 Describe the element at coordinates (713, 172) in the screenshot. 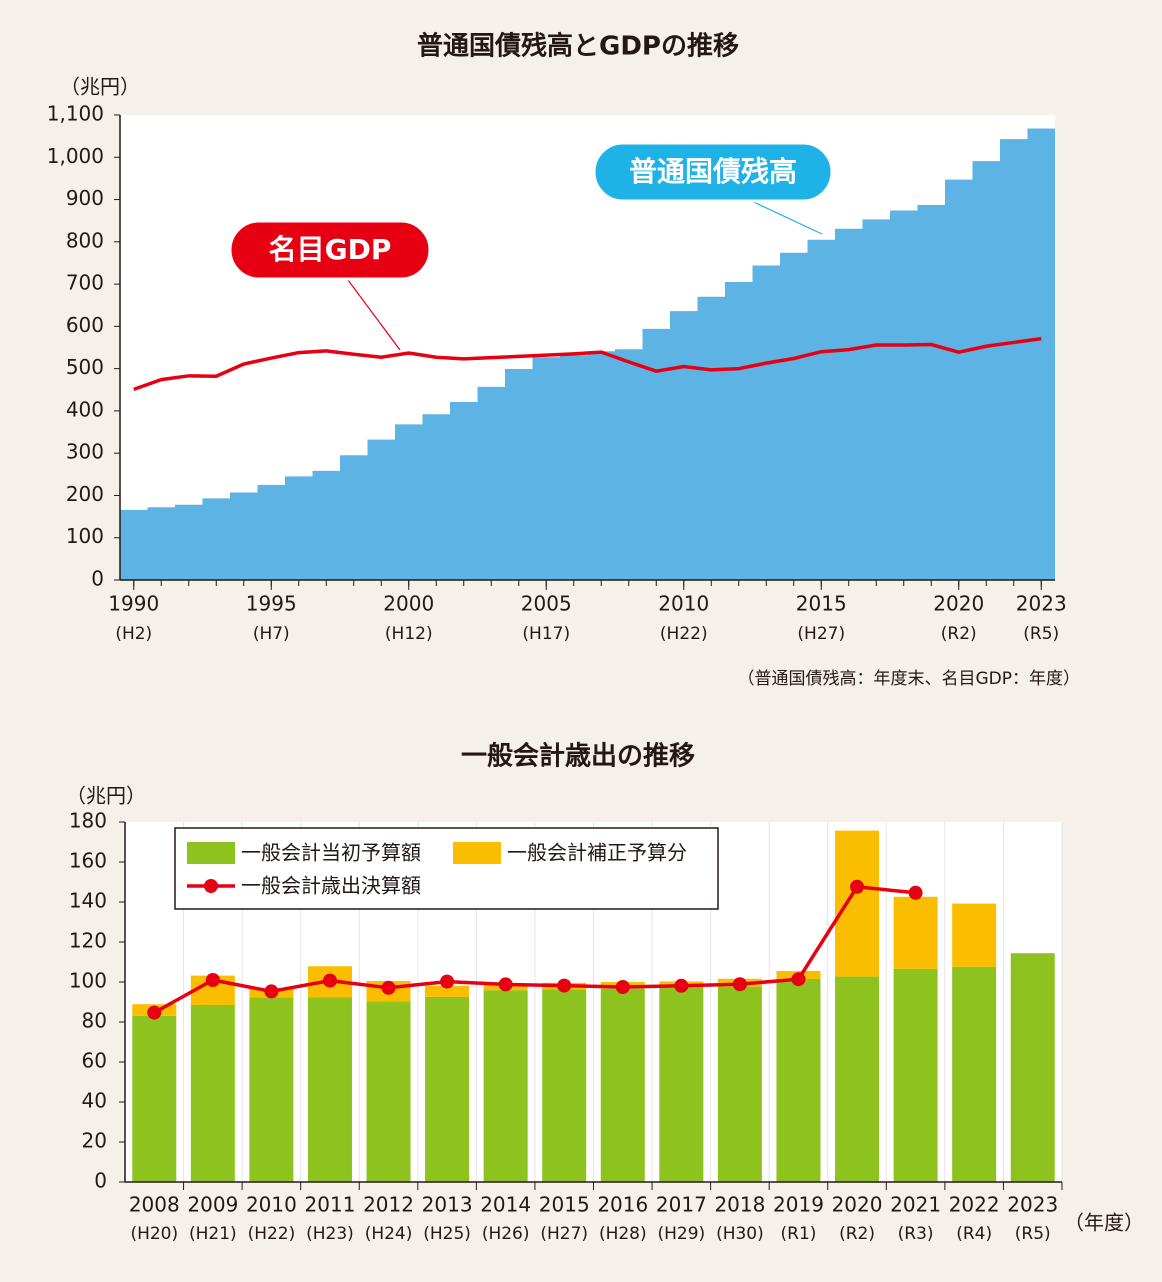

I see `series-label-bg` at that location.